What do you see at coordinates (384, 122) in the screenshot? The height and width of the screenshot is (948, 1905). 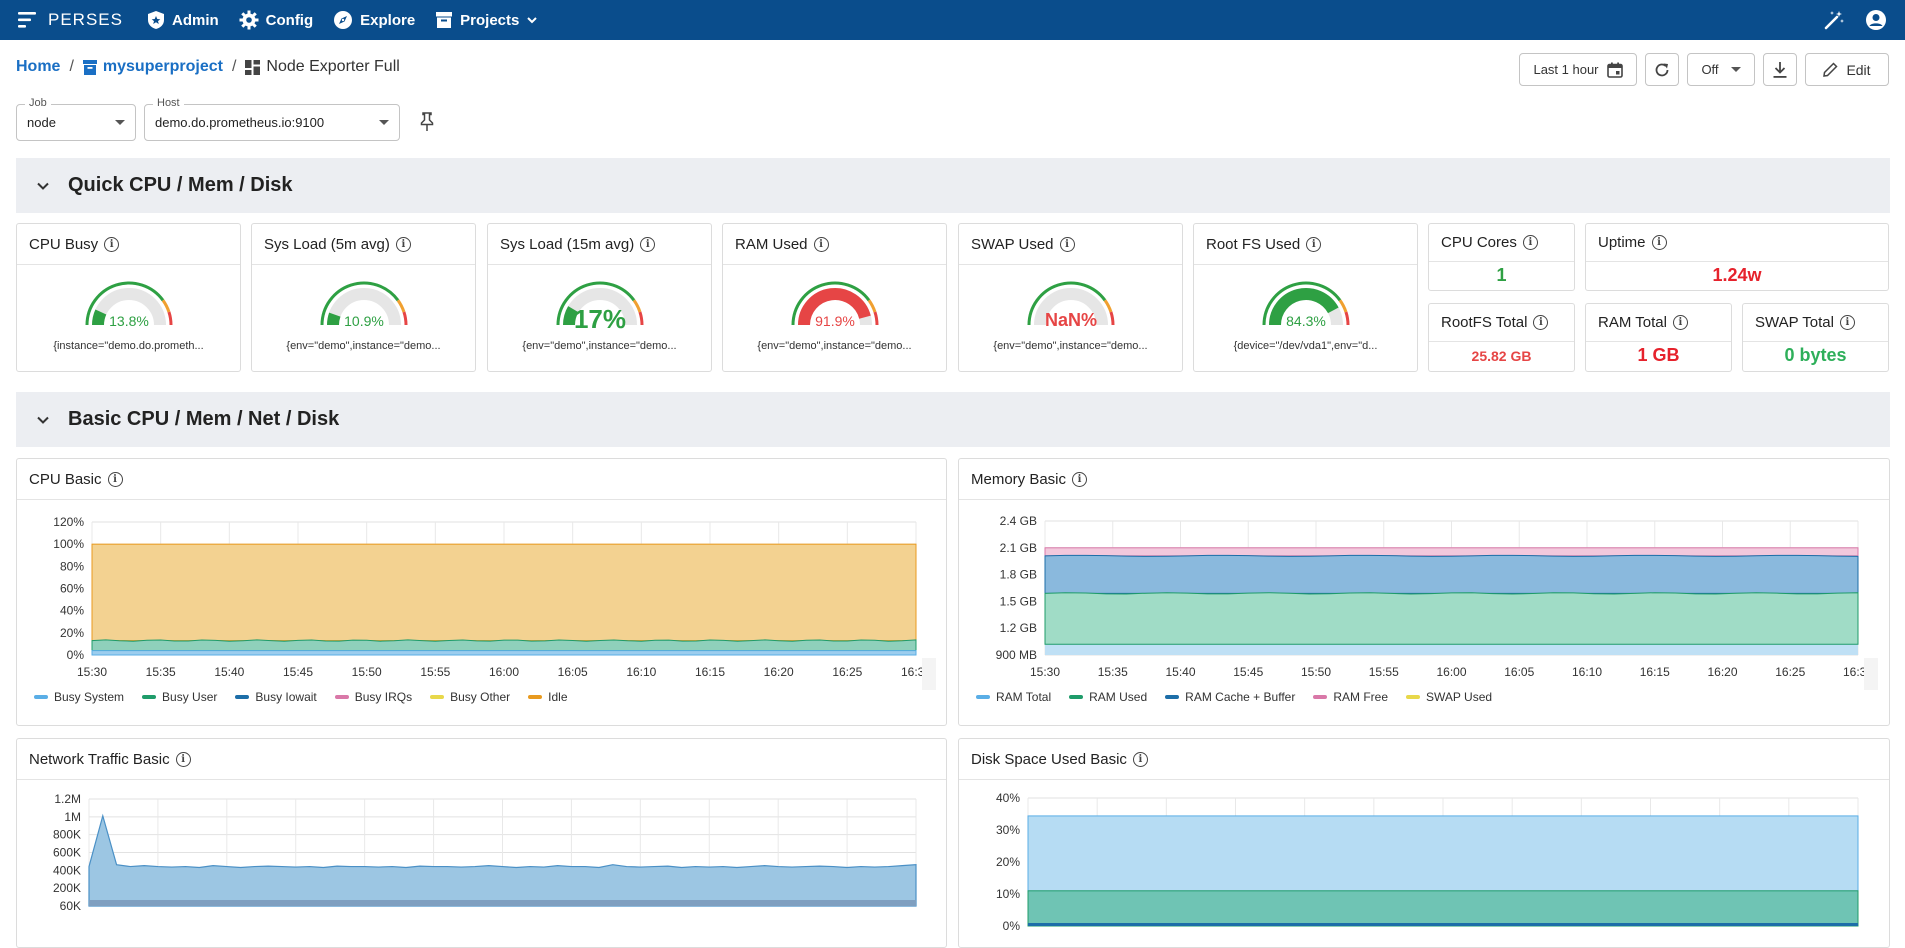 I see `caret-down-icon` at bounding box center [384, 122].